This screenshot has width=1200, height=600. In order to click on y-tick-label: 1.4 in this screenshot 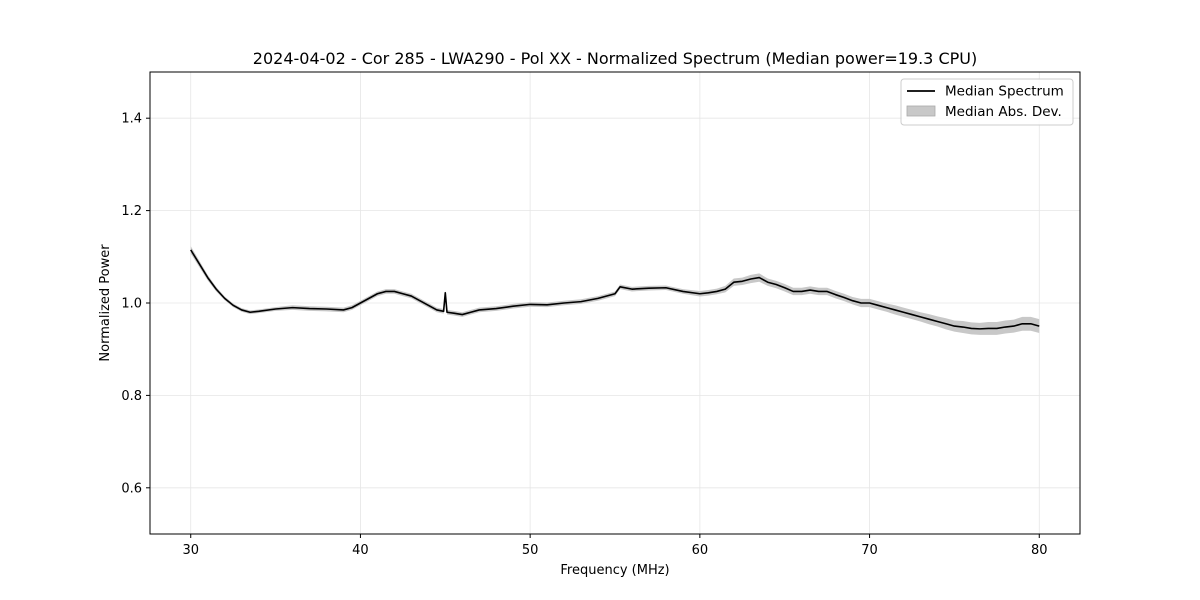, I will do `click(131, 119)`.